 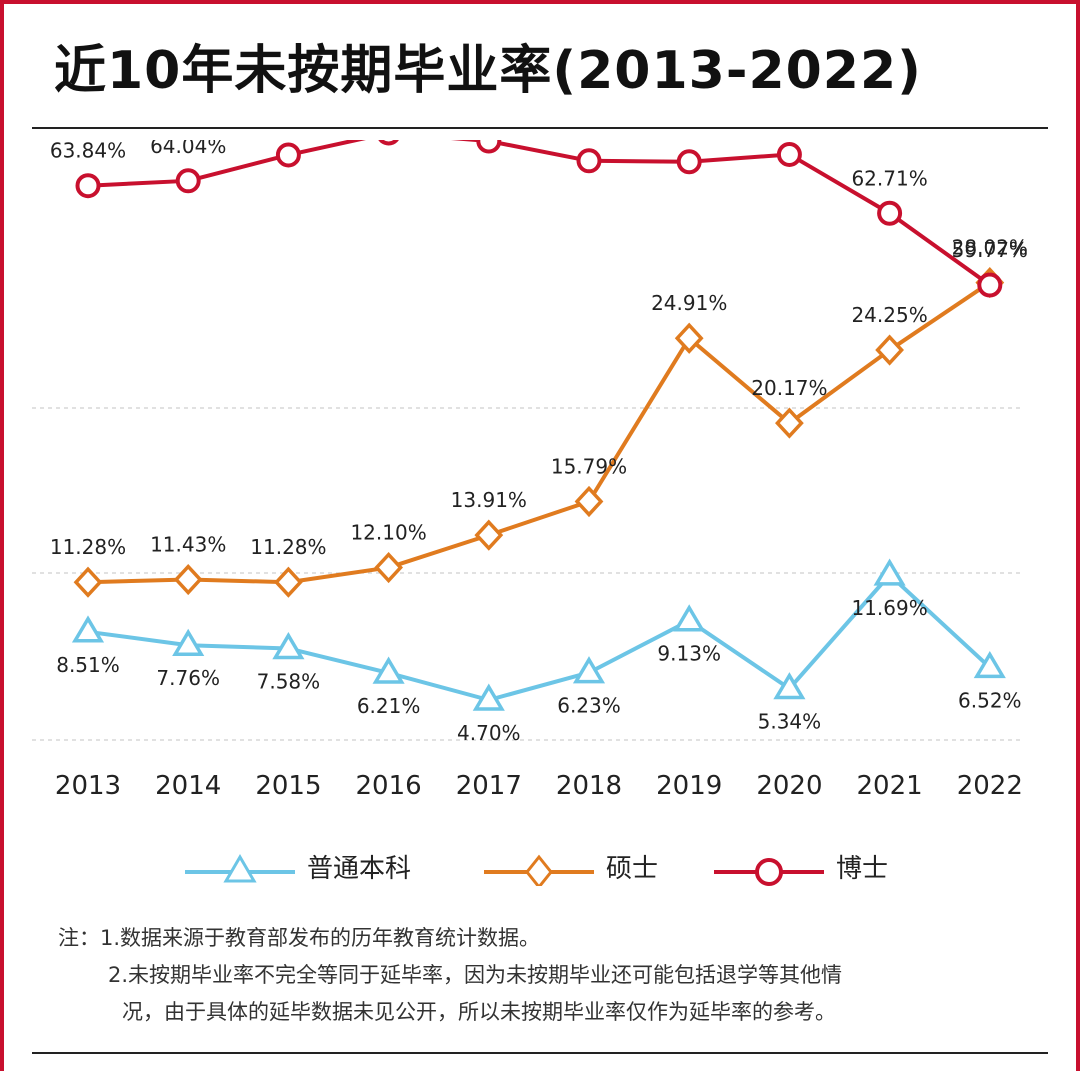 What do you see at coordinates (862, 868) in the screenshot?
I see `legend-label: 博士` at bounding box center [862, 868].